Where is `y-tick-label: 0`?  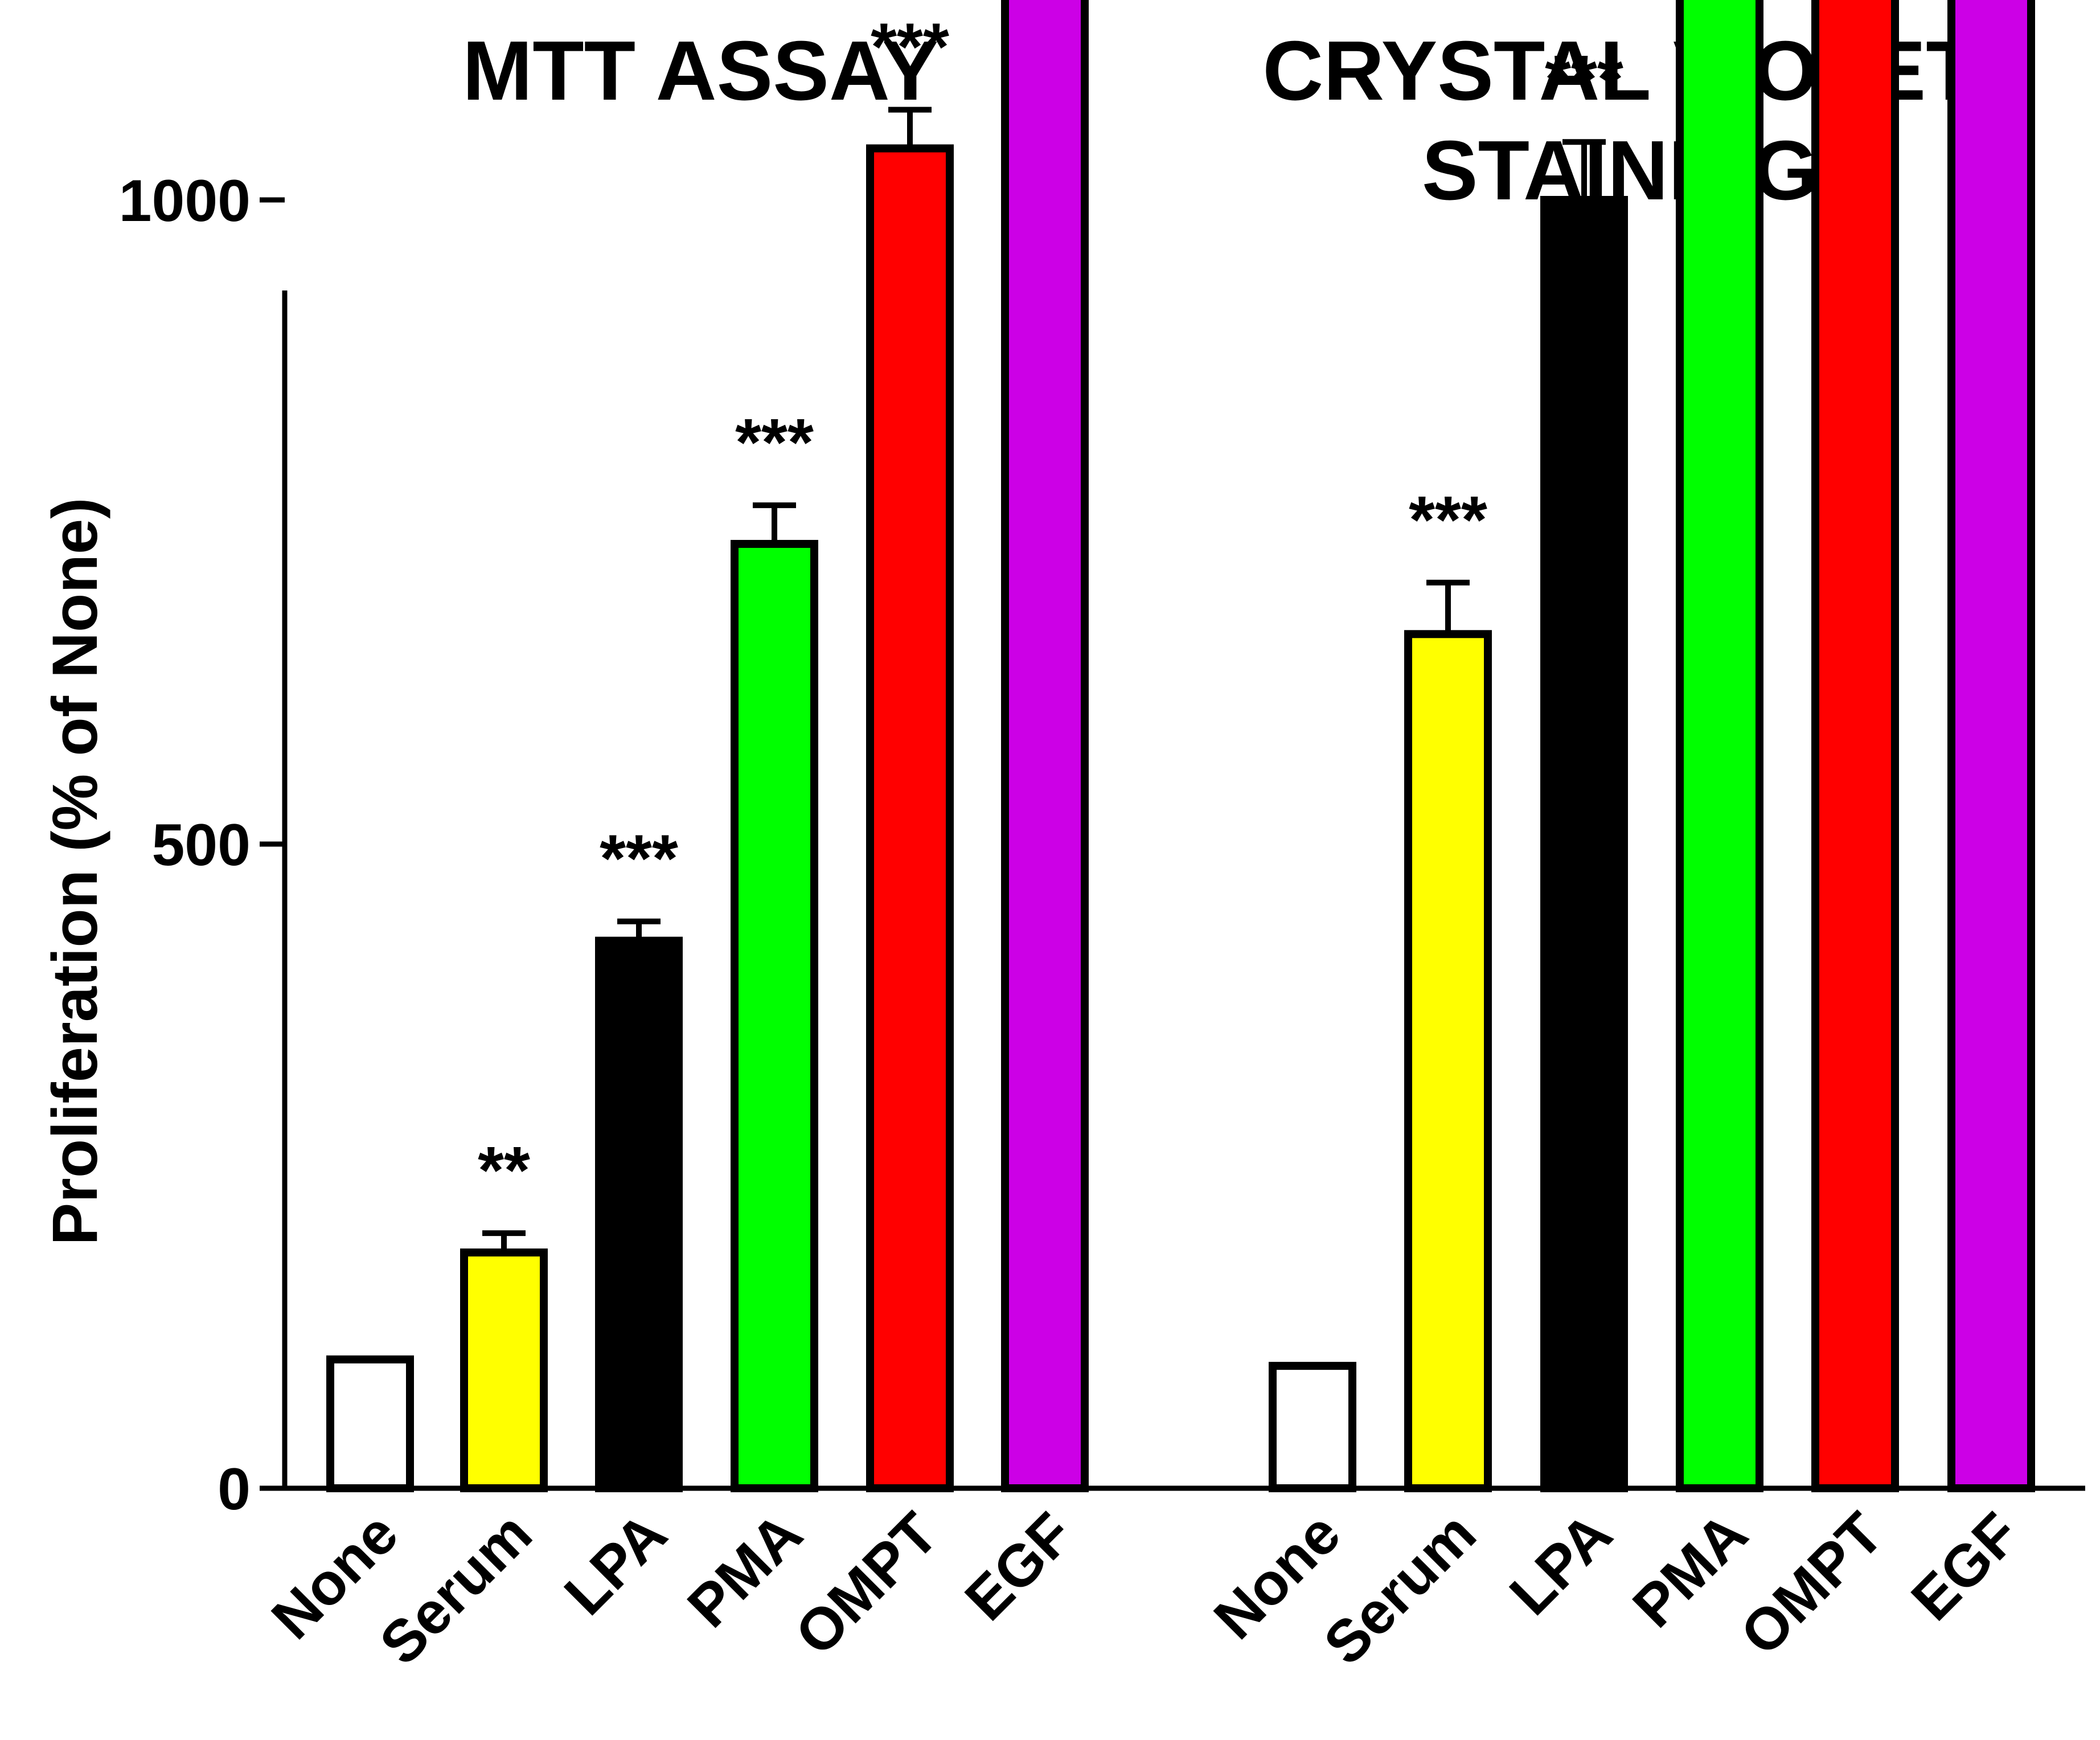
y-tick-label: 0 is located at coordinates (234, 1489).